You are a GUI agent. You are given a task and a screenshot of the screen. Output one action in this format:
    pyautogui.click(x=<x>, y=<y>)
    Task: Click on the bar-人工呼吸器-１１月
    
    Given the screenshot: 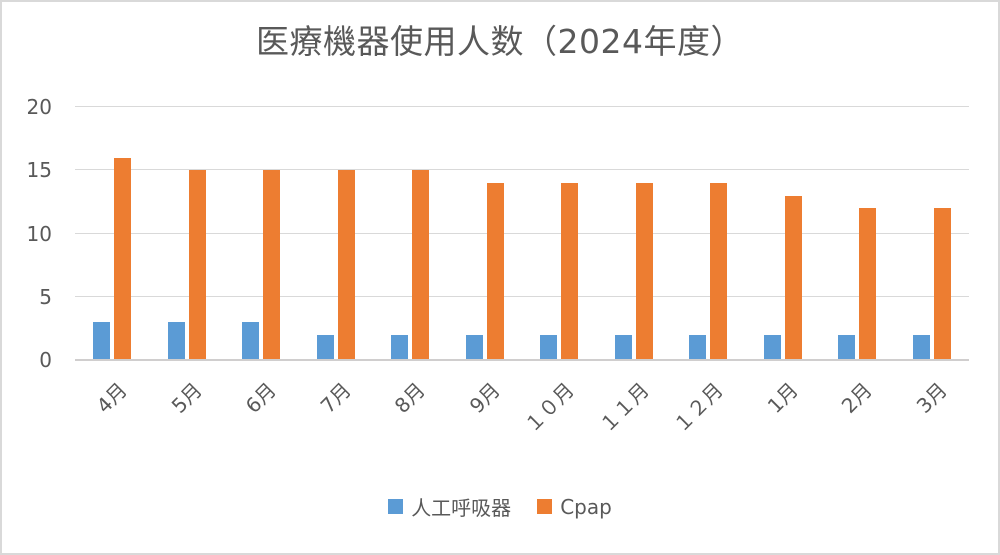 What is the action you would take?
    pyautogui.click(x=623, y=347)
    